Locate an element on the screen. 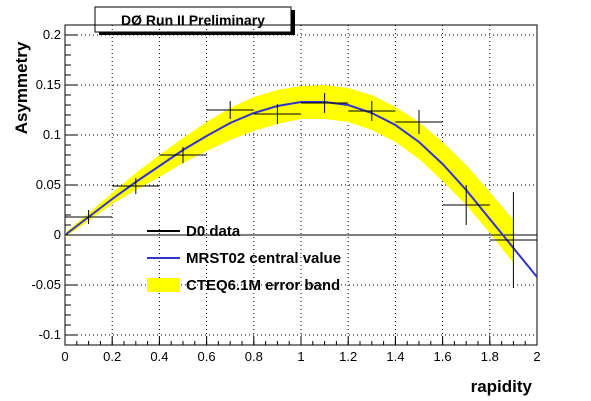 This screenshot has width=591, height=401. legend-item-cteq: CTEQ6.1M error band is located at coordinates (243, 285).